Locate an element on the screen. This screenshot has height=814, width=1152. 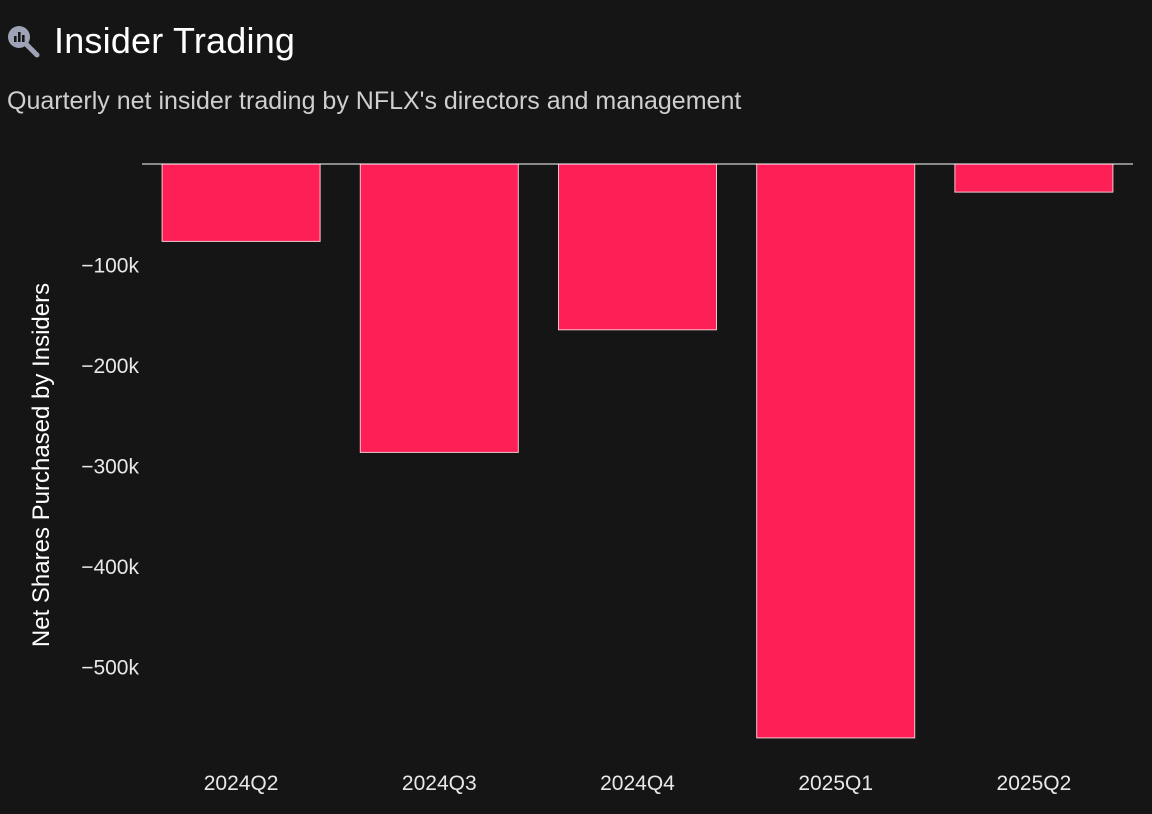
y-axis-ticks: −100k −200k −300k −400k −500k is located at coordinates (110, 467).